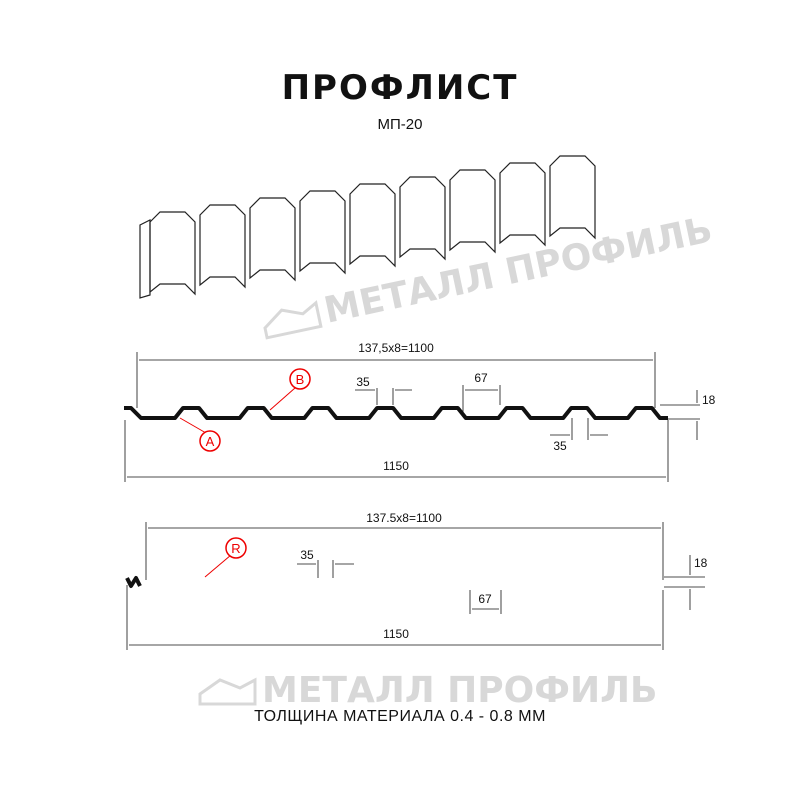 The height and width of the screenshot is (800, 800). Describe the element at coordinates (396, 413) in the screenshot. I see `profile-a-line` at that location.